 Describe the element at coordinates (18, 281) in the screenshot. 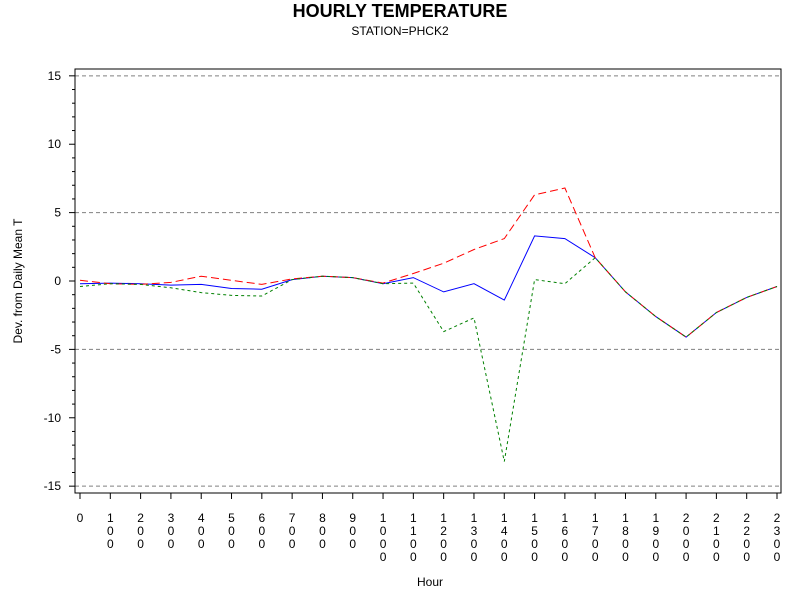

I see `y-axis-label: Dev. from Daily Mean T` at that location.